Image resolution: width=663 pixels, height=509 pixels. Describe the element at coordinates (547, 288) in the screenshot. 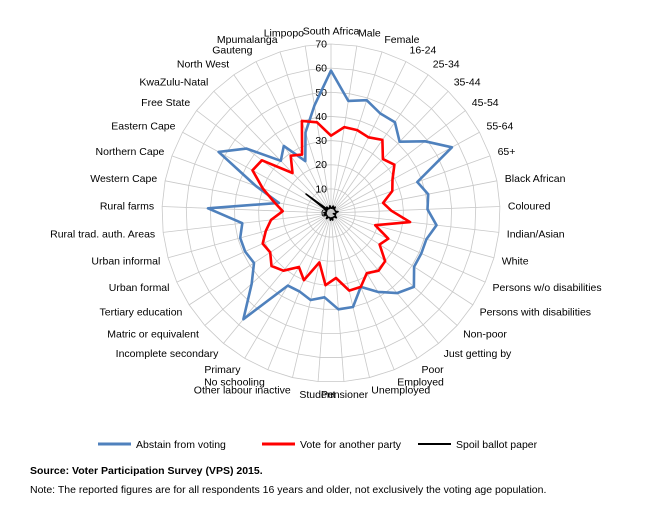

I see `category-label: Persons w/o disabilities` at that location.